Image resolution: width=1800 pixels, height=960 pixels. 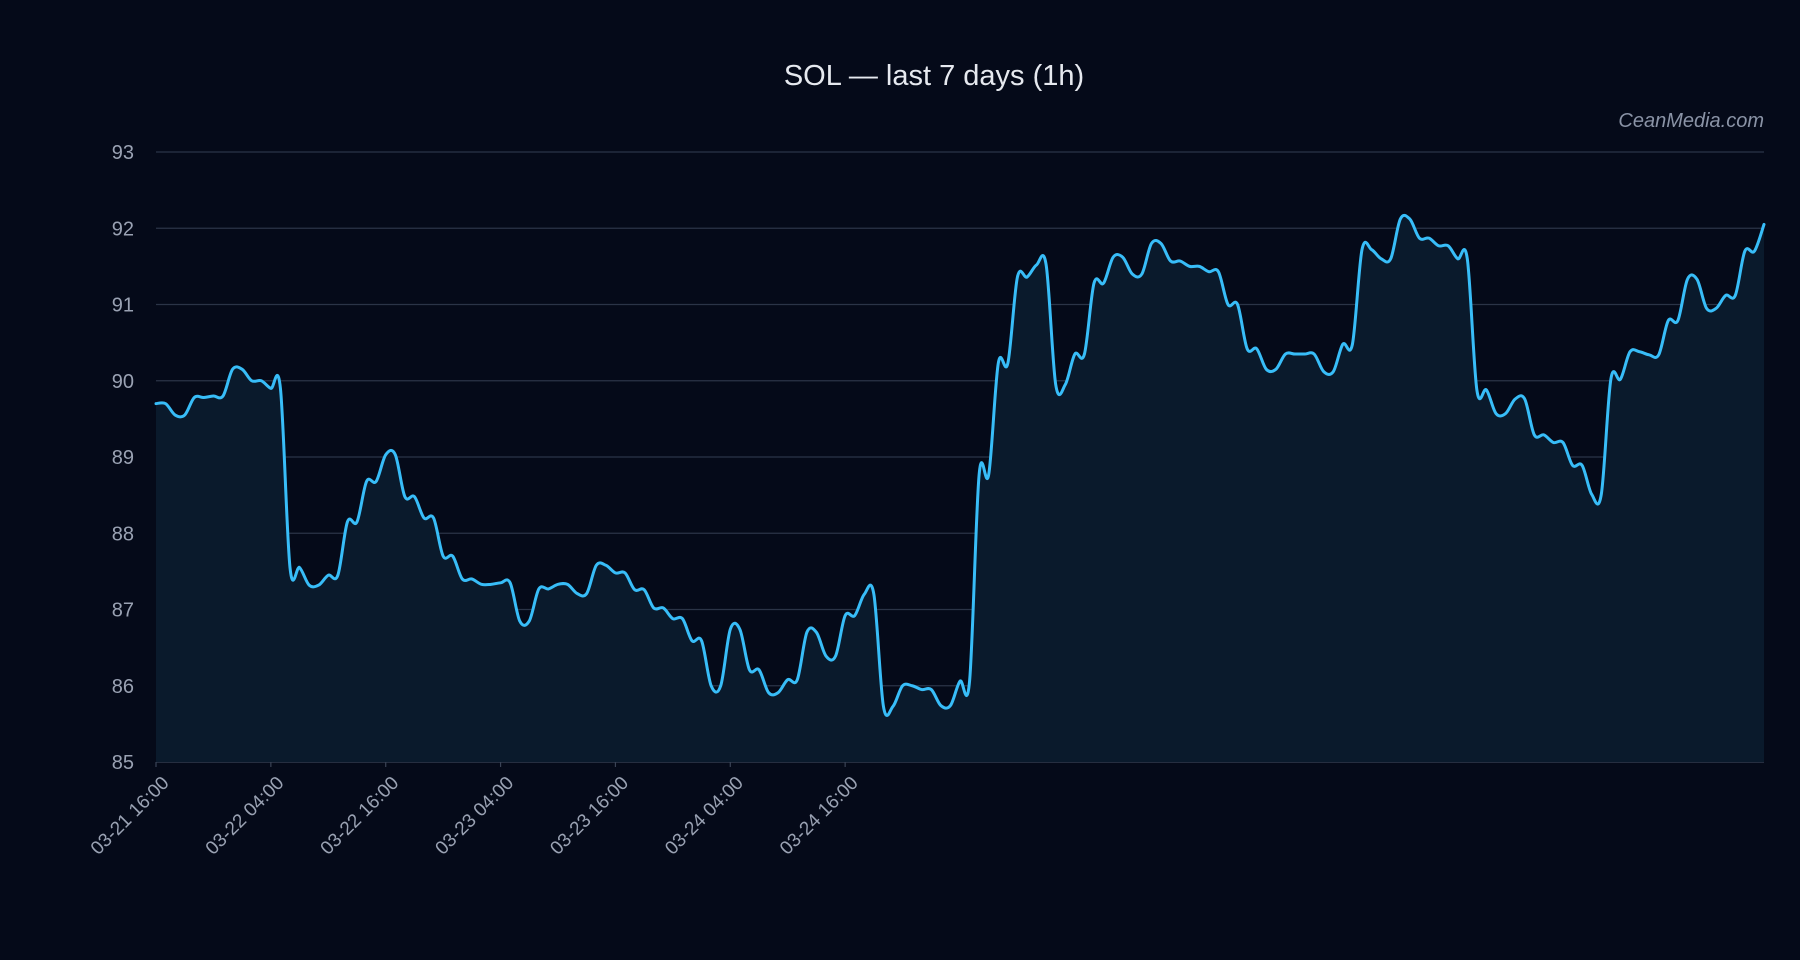 I want to click on y-tick-label: 90, so click(x=123, y=382).